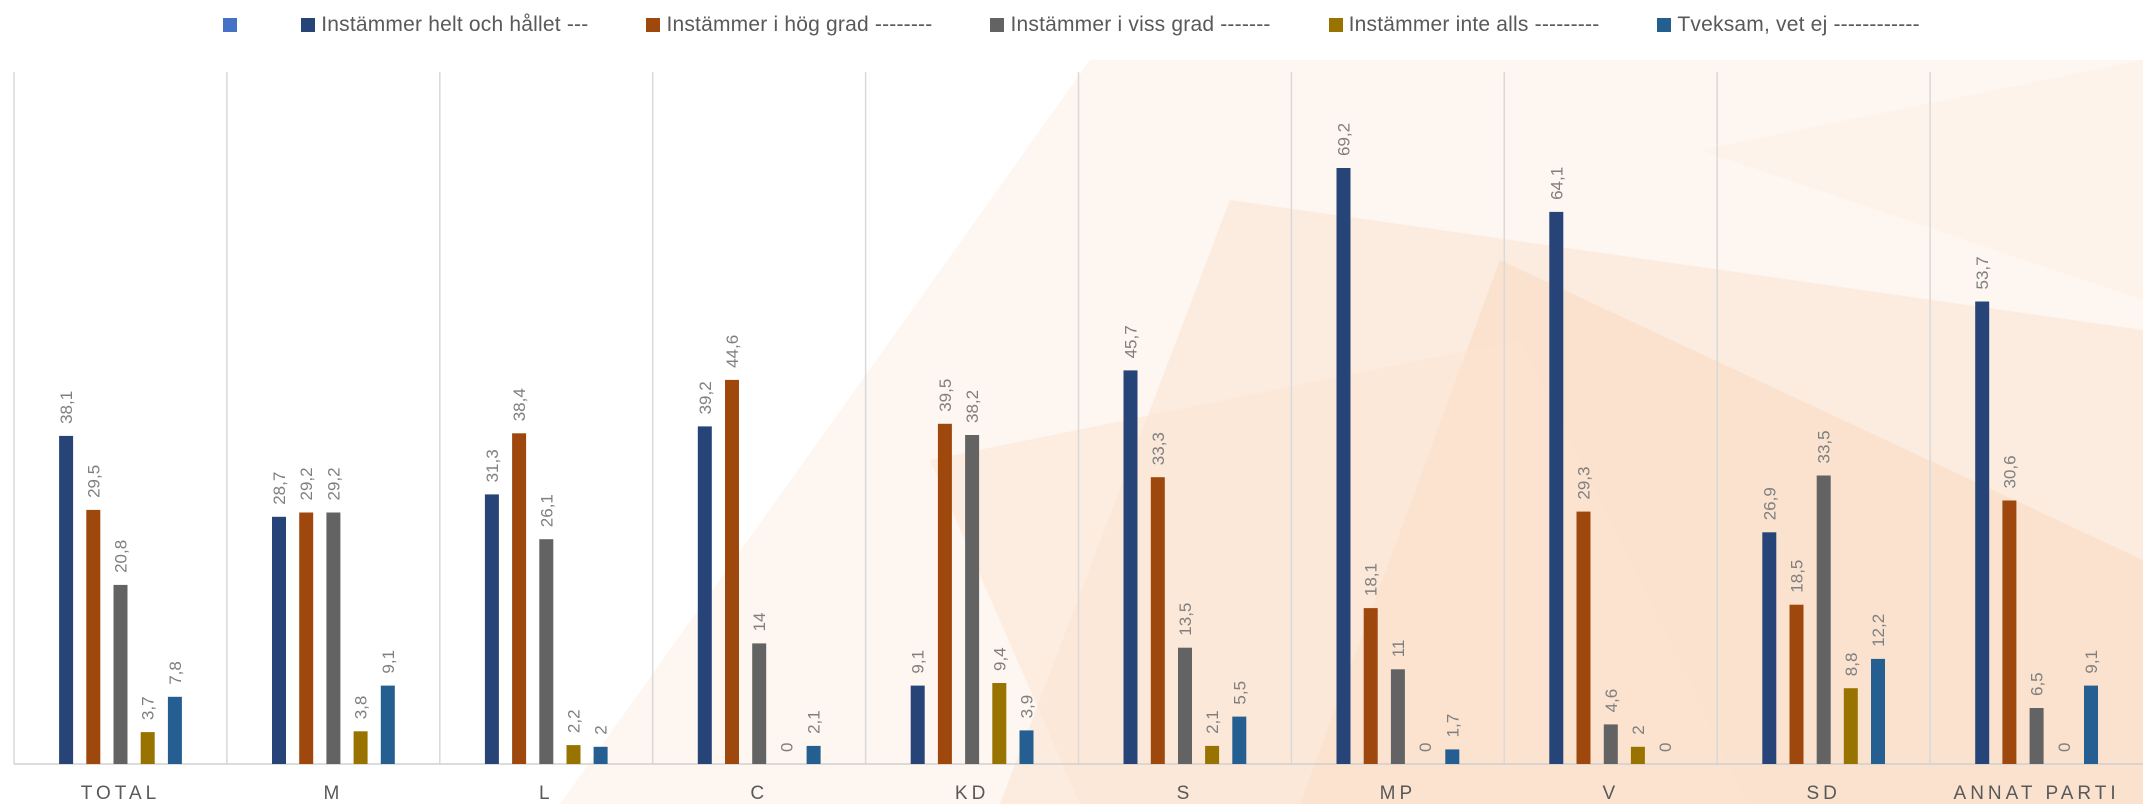 The width and height of the screenshot is (2143, 804). What do you see at coordinates (121, 556) in the screenshot?
I see `data-label: 20,8` at bounding box center [121, 556].